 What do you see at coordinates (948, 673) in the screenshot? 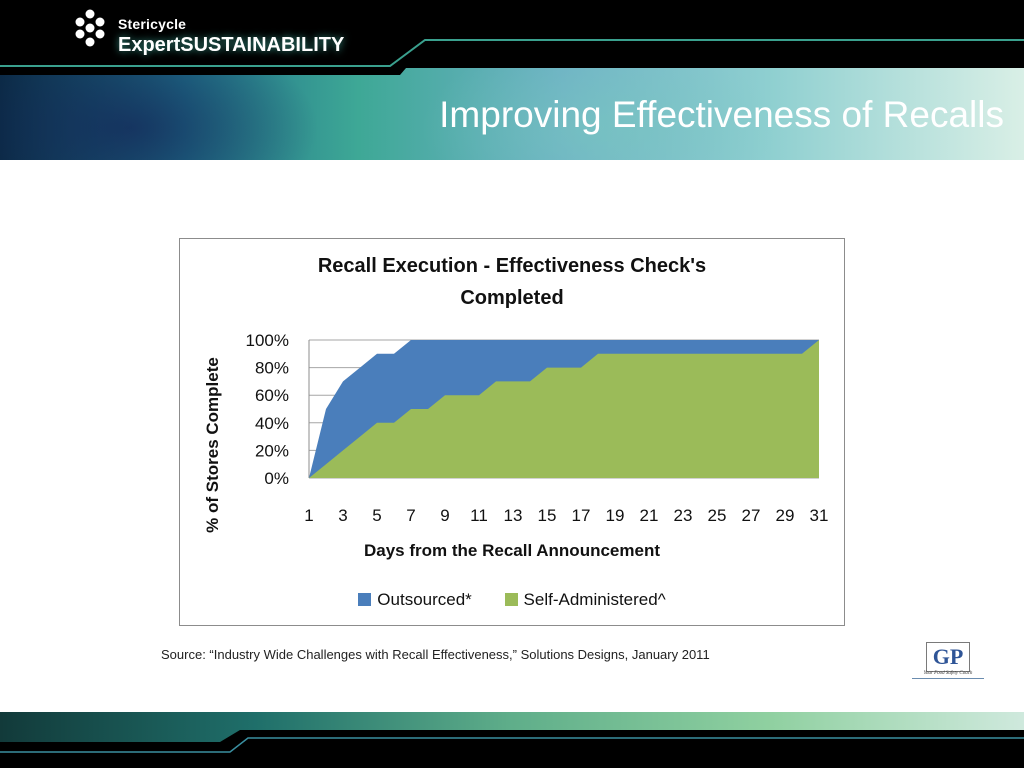
I see `gp-tagline: Your Food Safety Coach` at bounding box center [948, 673].